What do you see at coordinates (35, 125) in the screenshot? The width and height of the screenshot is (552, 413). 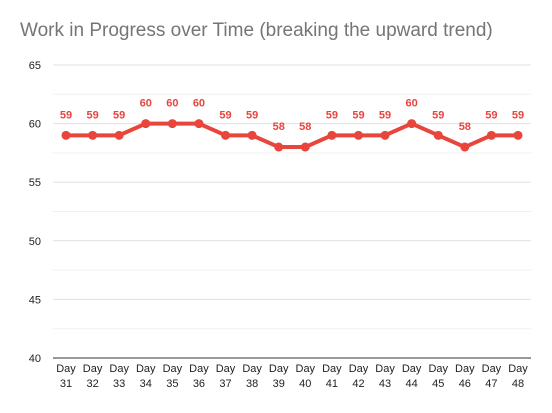 I see `y-tick-label: 60` at bounding box center [35, 125].